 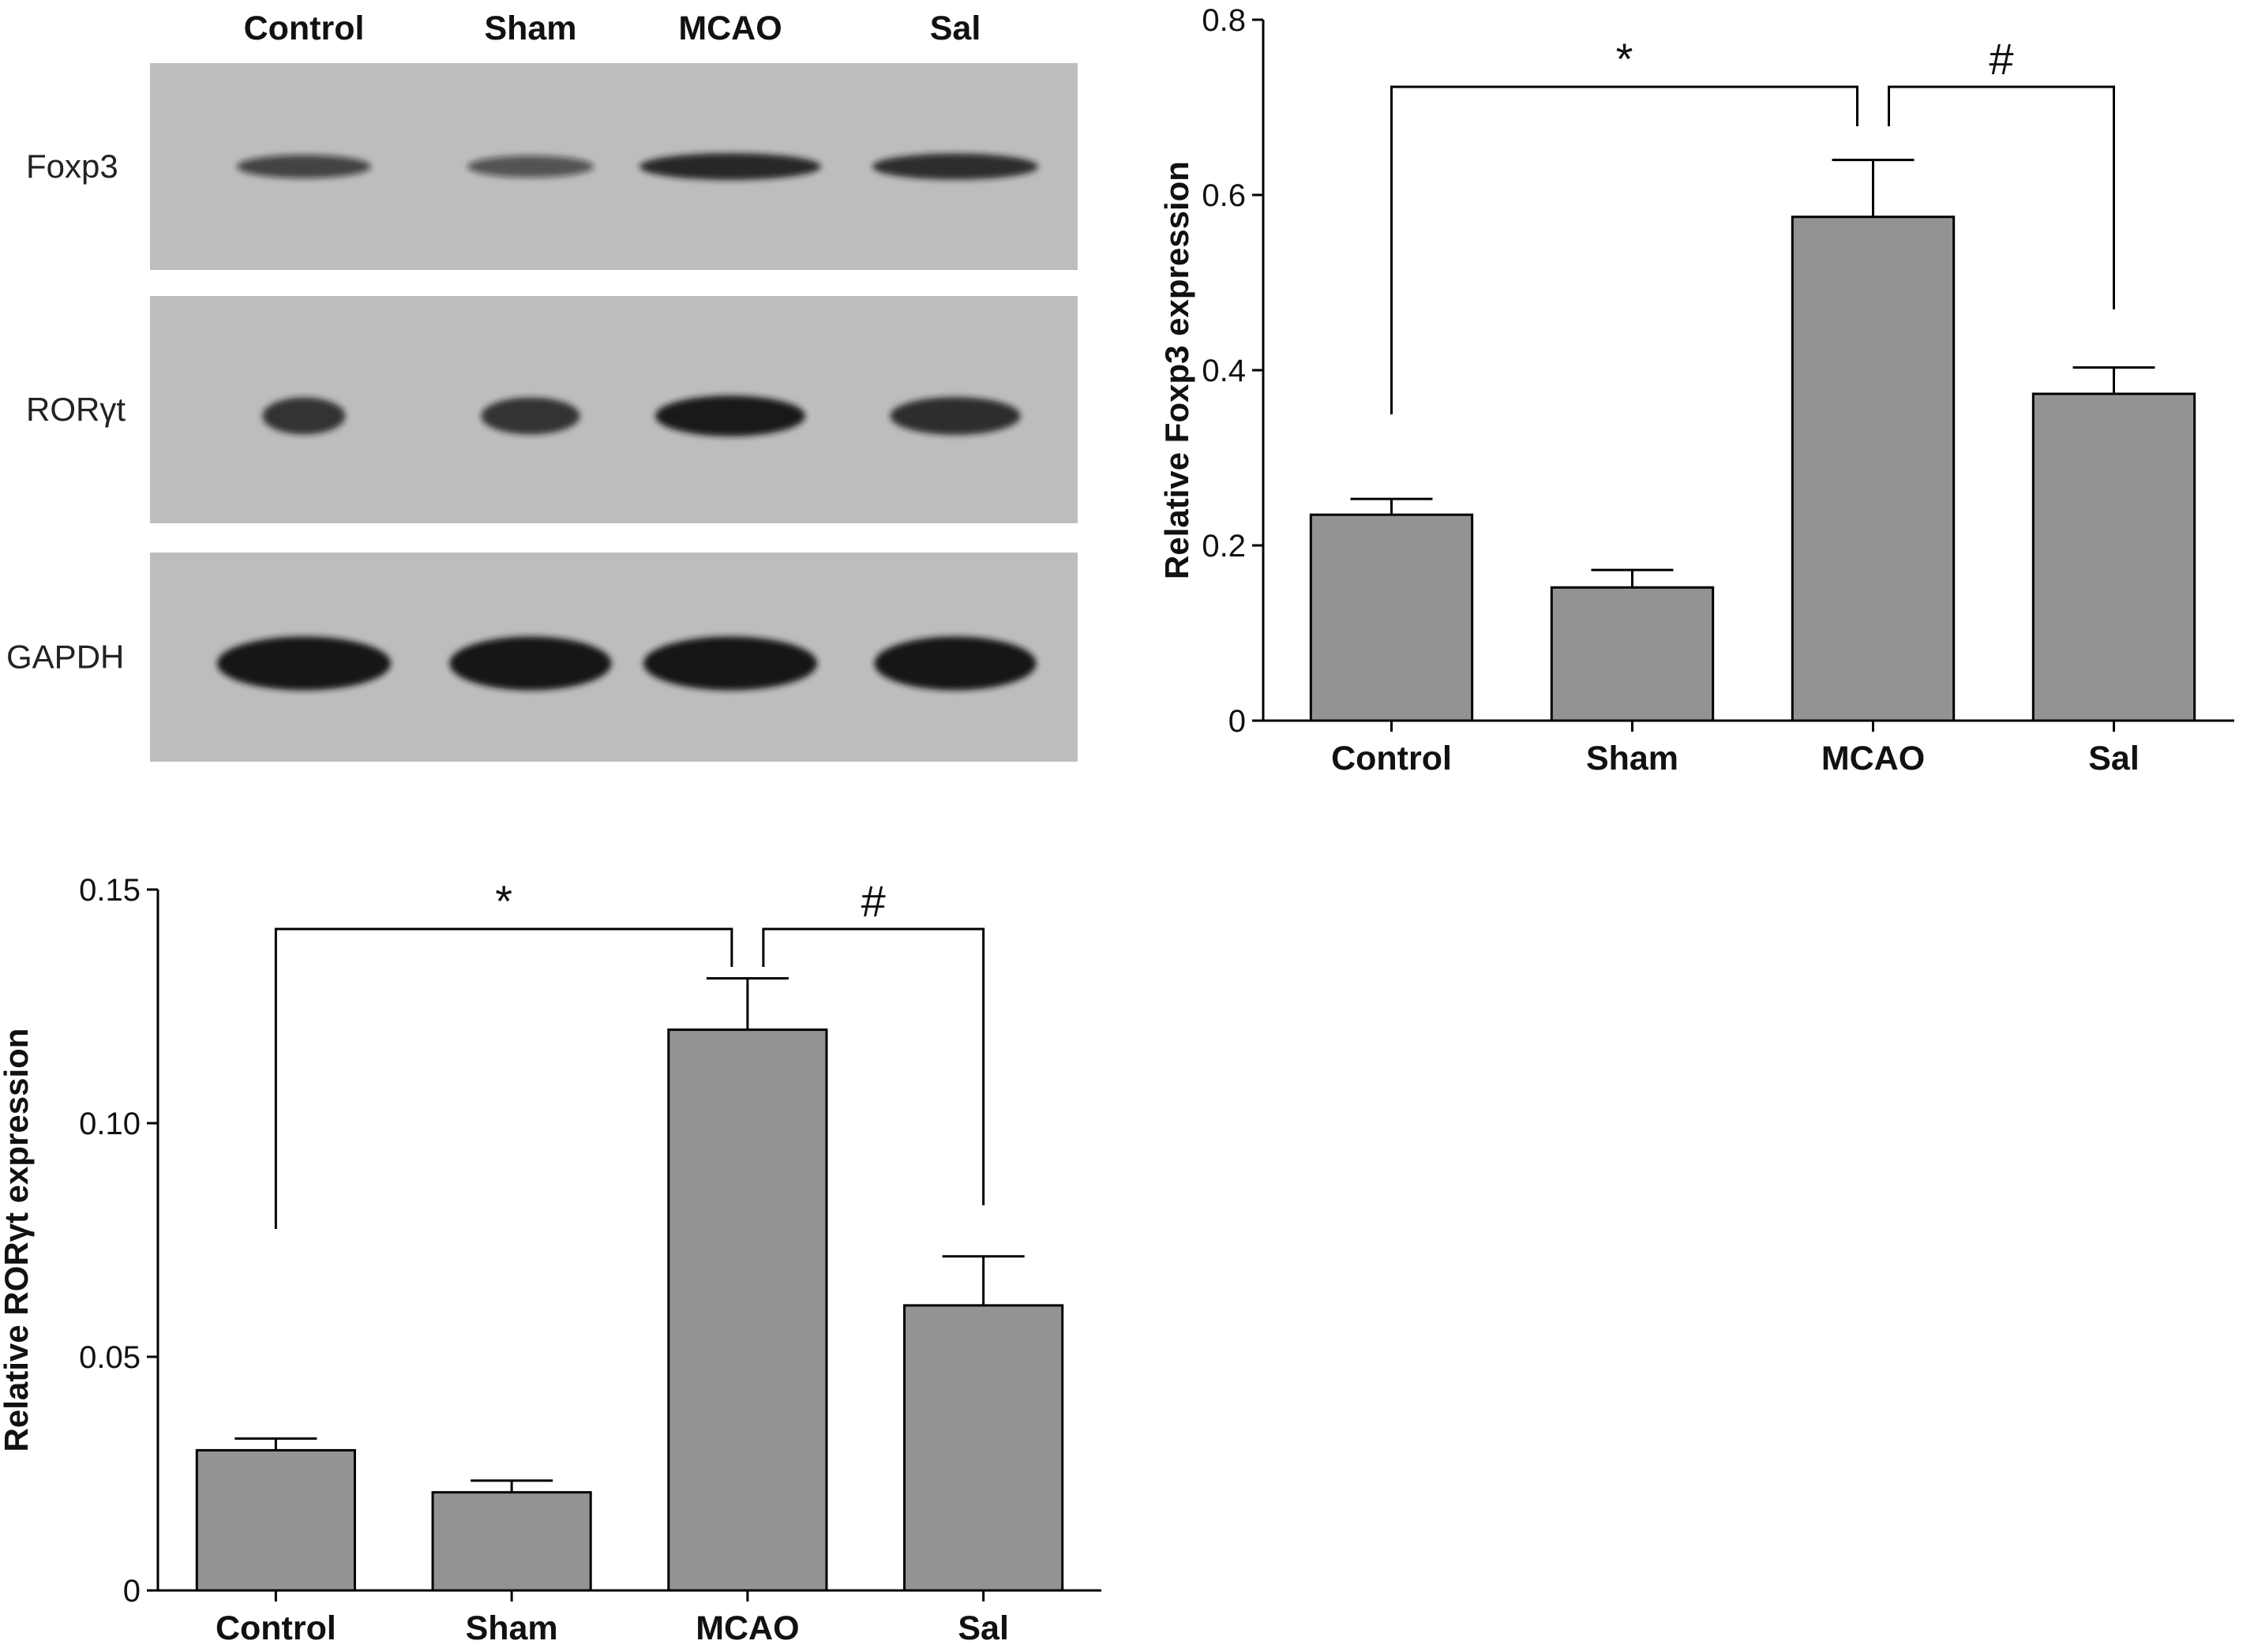 What do you see at coordinates (530, 166) in the screenshot?
I see `blot-band-foxp3-sham` at bounding box center [530, 166].